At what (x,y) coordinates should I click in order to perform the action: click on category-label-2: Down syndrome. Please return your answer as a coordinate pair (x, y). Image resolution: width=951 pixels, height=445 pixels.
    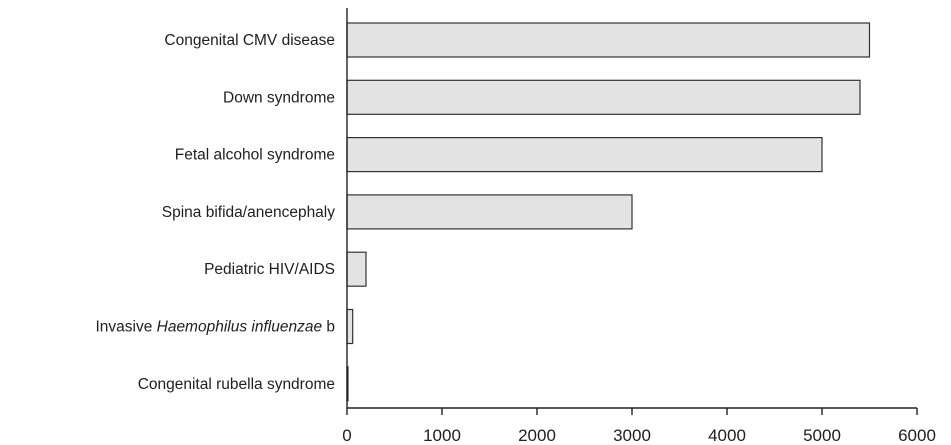
    Looking at the image, I should click on (279, 97).